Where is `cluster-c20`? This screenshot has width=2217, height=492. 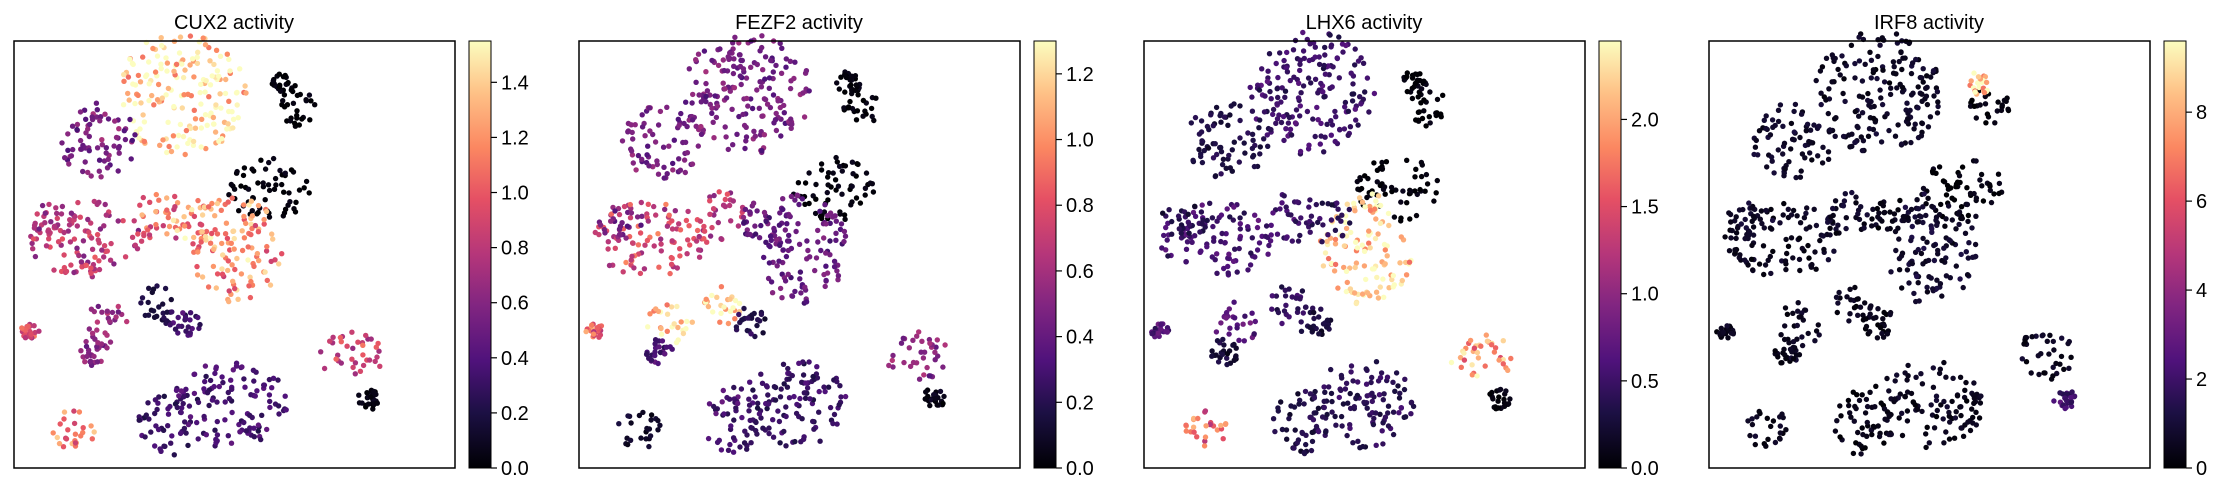 cluster-c20 is located at coordinates (934, 398).